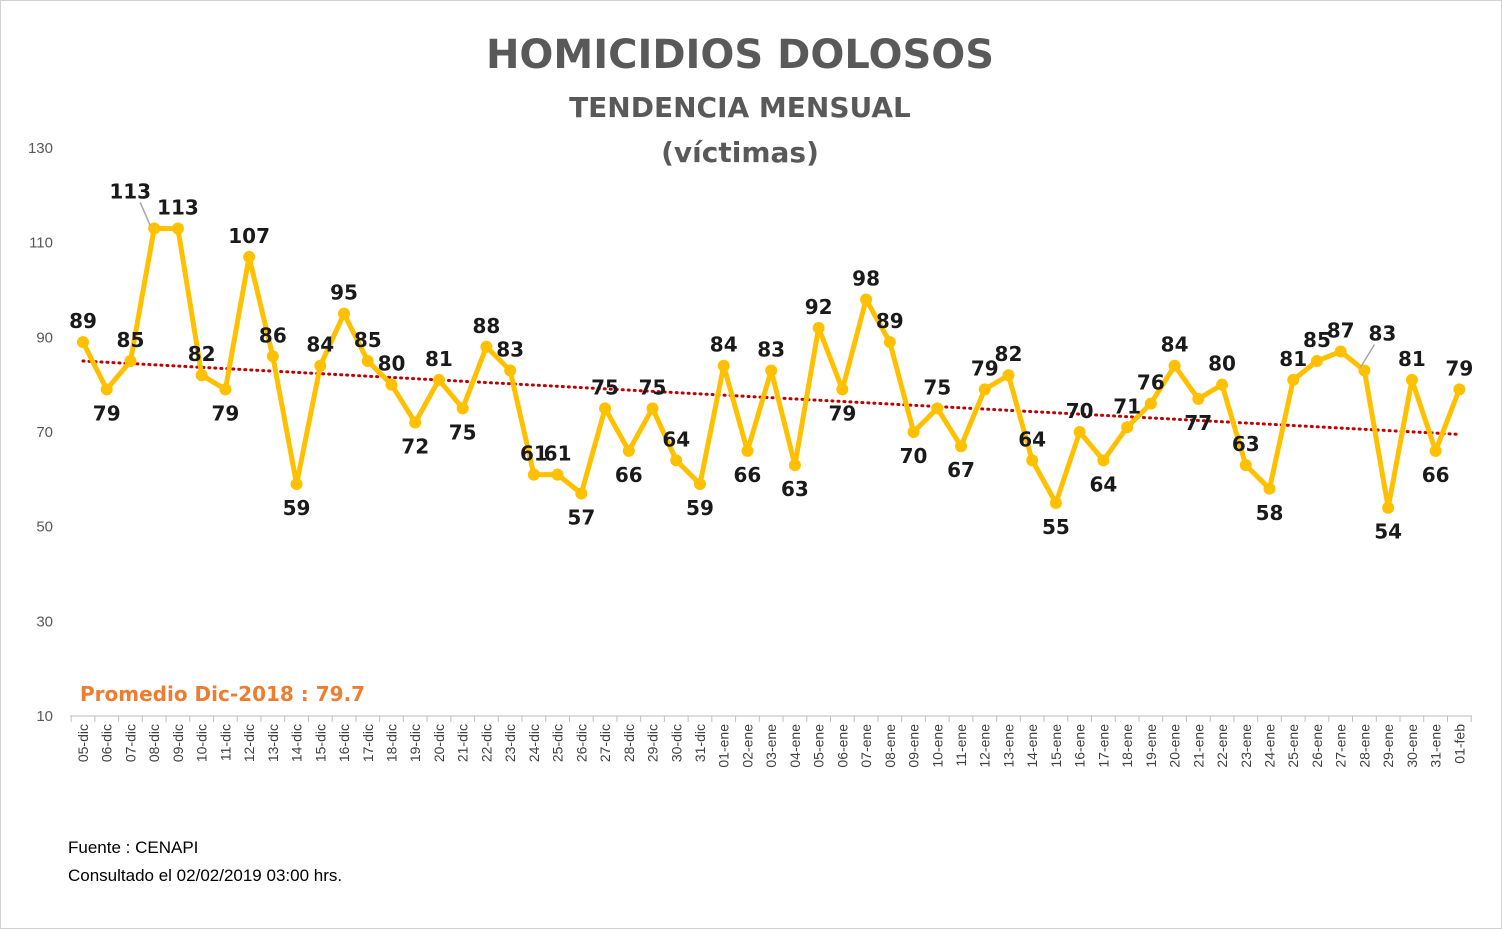 This screenshot has height=929, width=1502. Describe the element at coordinates (44, 527) in the screenshot. I see `y-tick-label: 50` at that location.